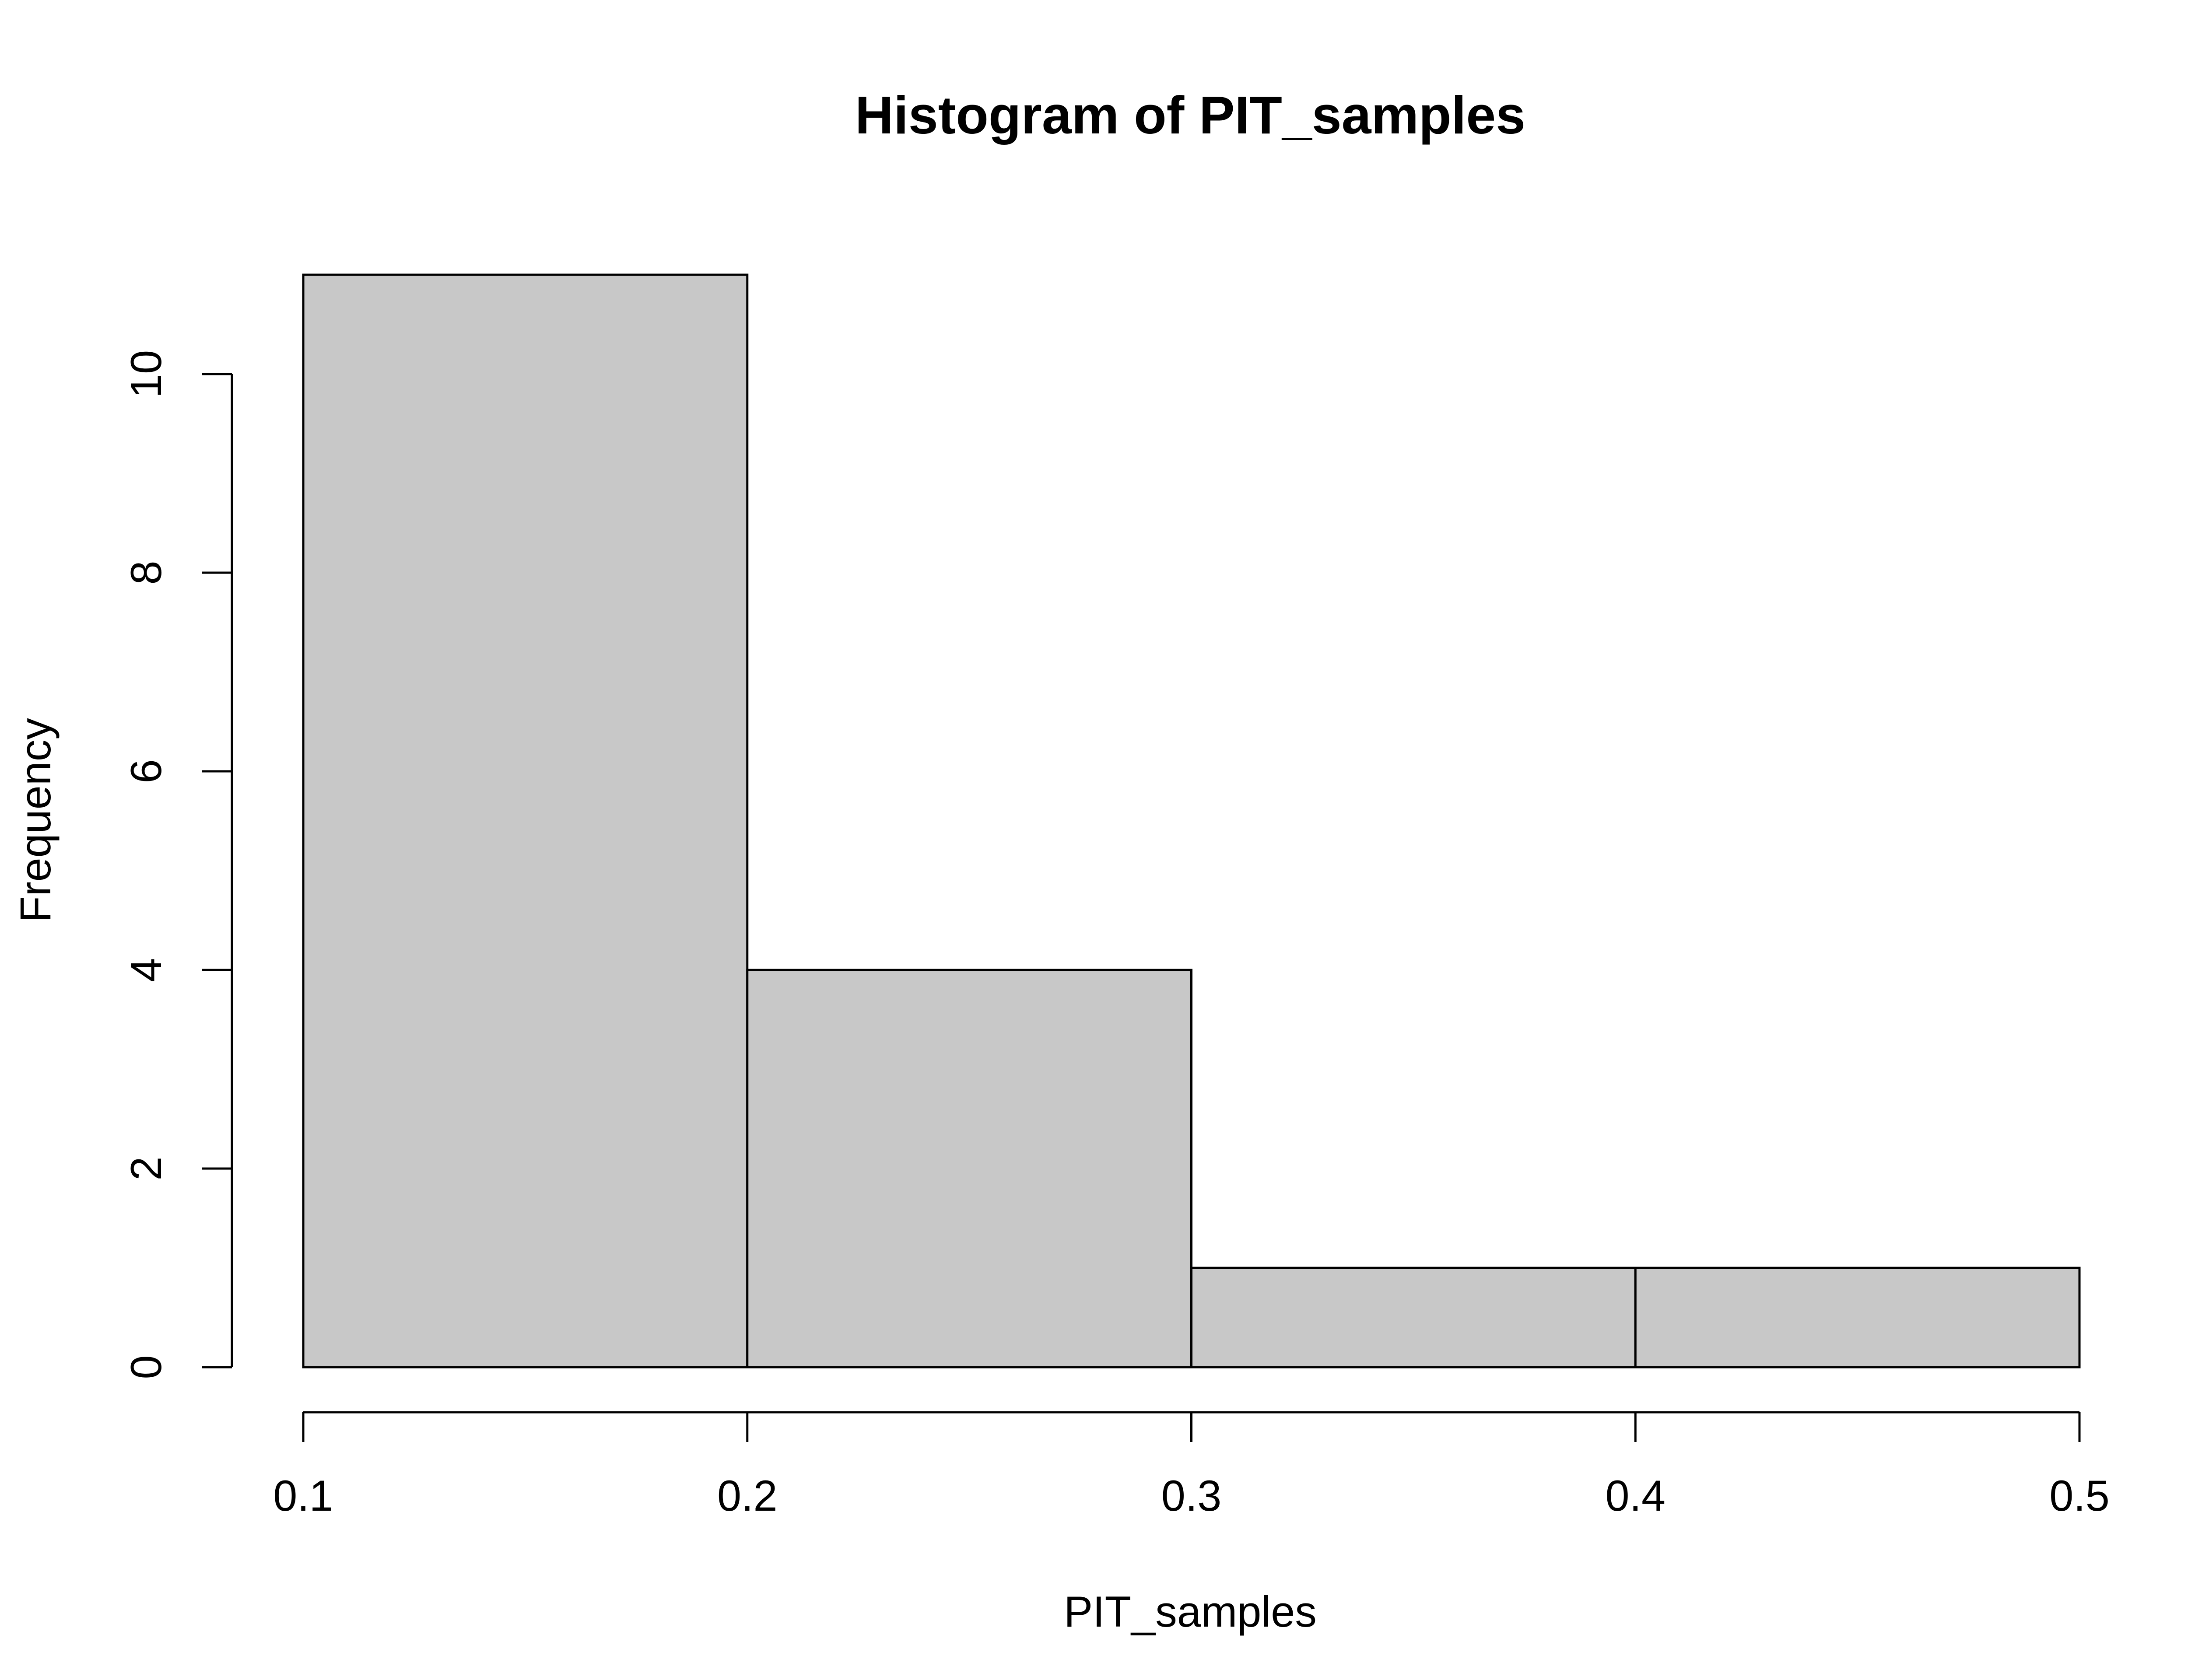 The height and width of the screenshot is (1680, 2188). I want to click on y-tick-label-4: 6, so click(146, 771).